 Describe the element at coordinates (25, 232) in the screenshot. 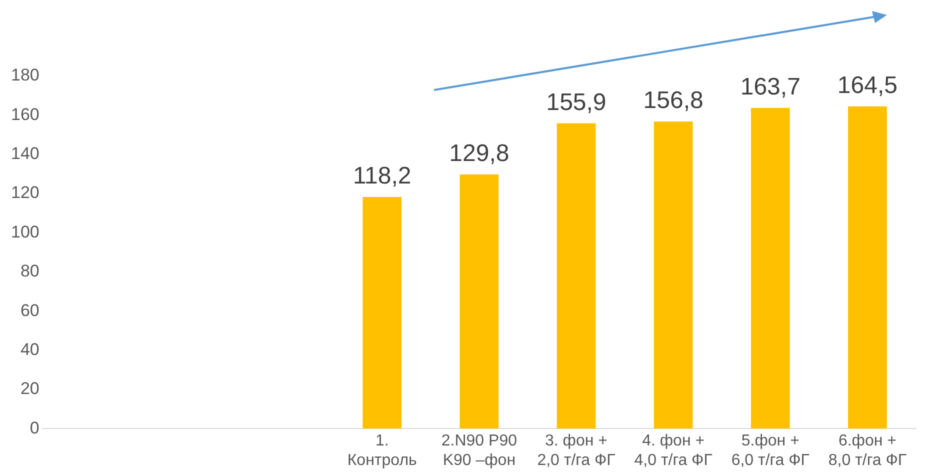

I see `y-tick-label: 100` at that location.